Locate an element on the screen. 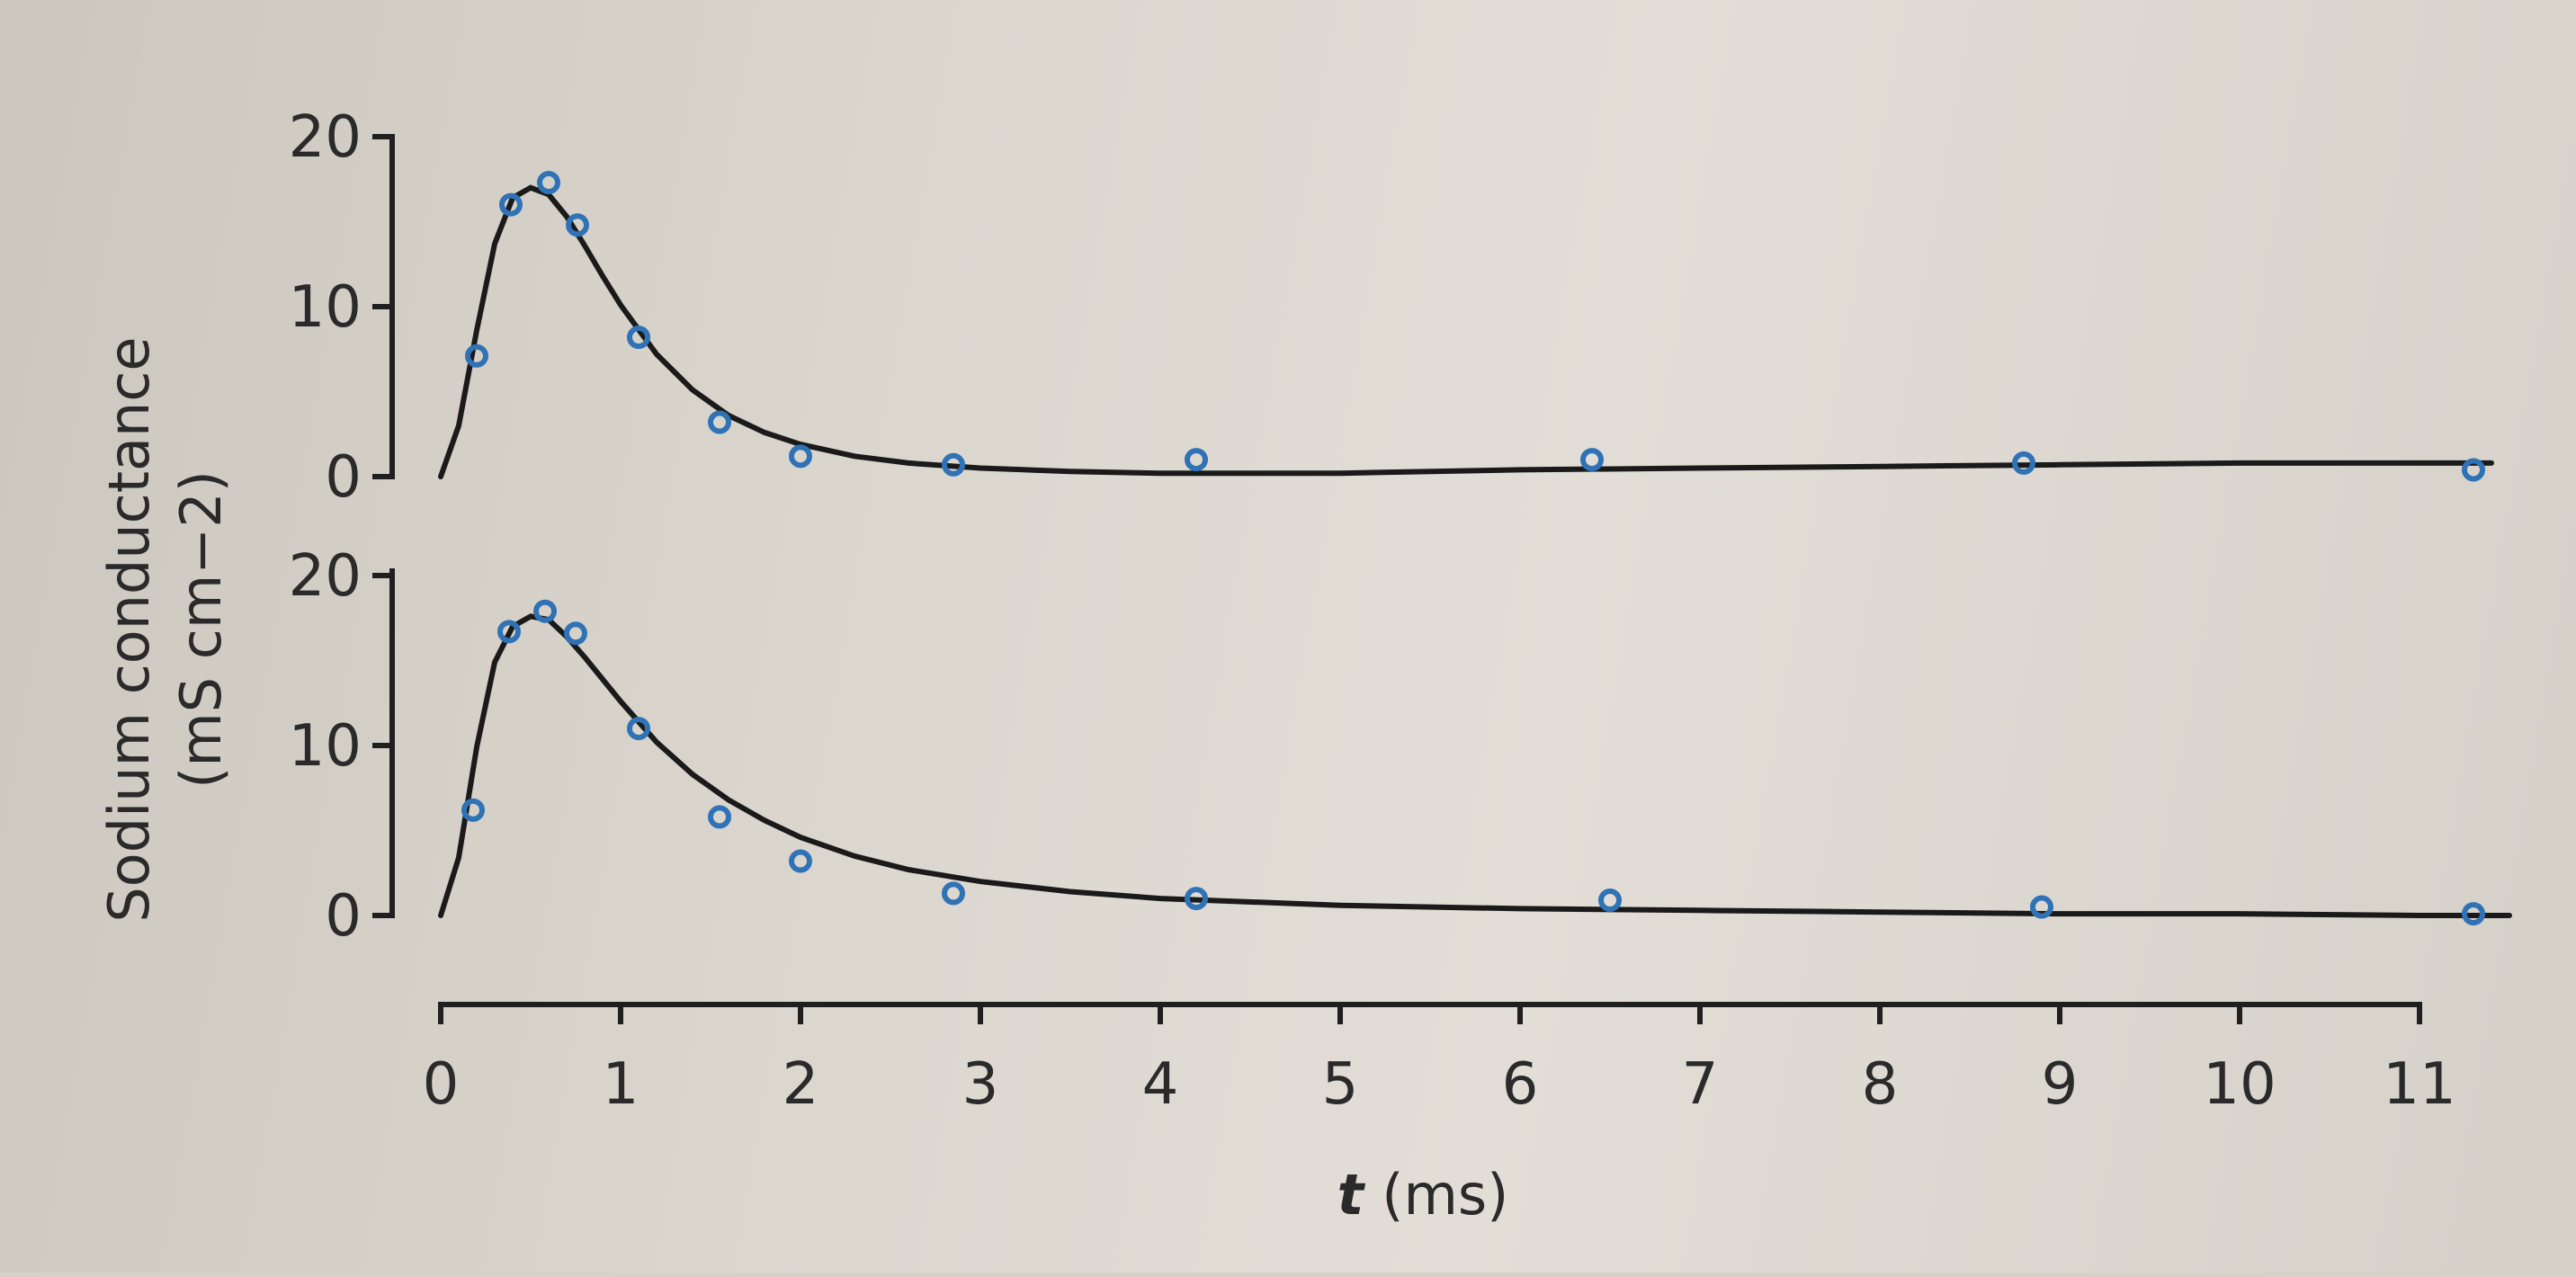  y-tick-label-panel-2-20: 20 is located at coordinates (325, 576).